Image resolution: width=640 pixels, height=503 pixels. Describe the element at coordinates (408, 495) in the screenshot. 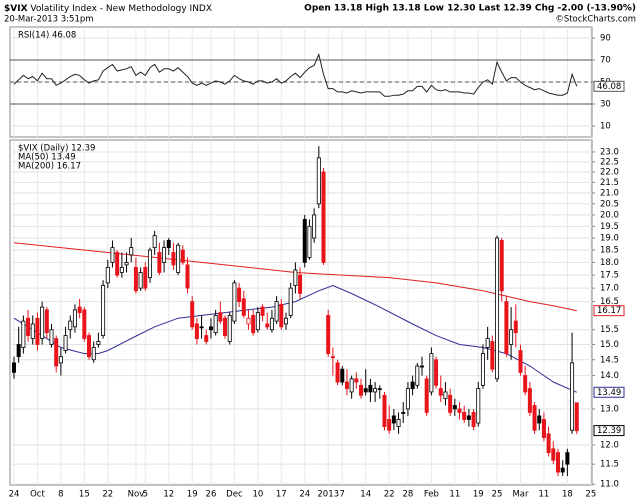

I see `x-tick-label: 28` at that location.